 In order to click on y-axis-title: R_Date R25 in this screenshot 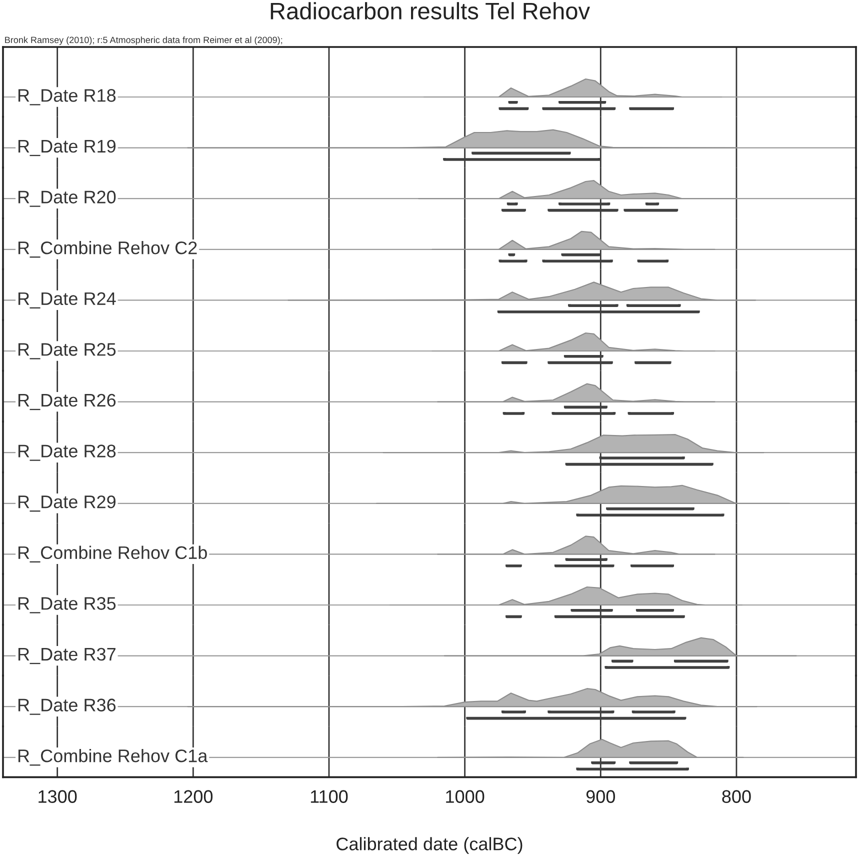, I will do `click(67, 351)`.